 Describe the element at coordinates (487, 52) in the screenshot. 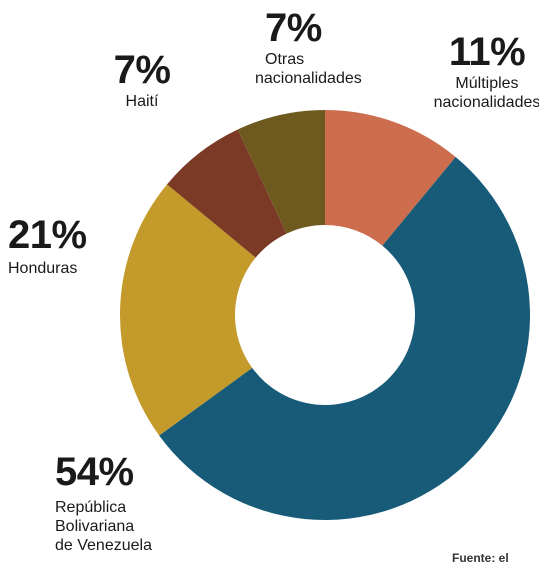

I see `value-label-multiples: 11%` at that location.